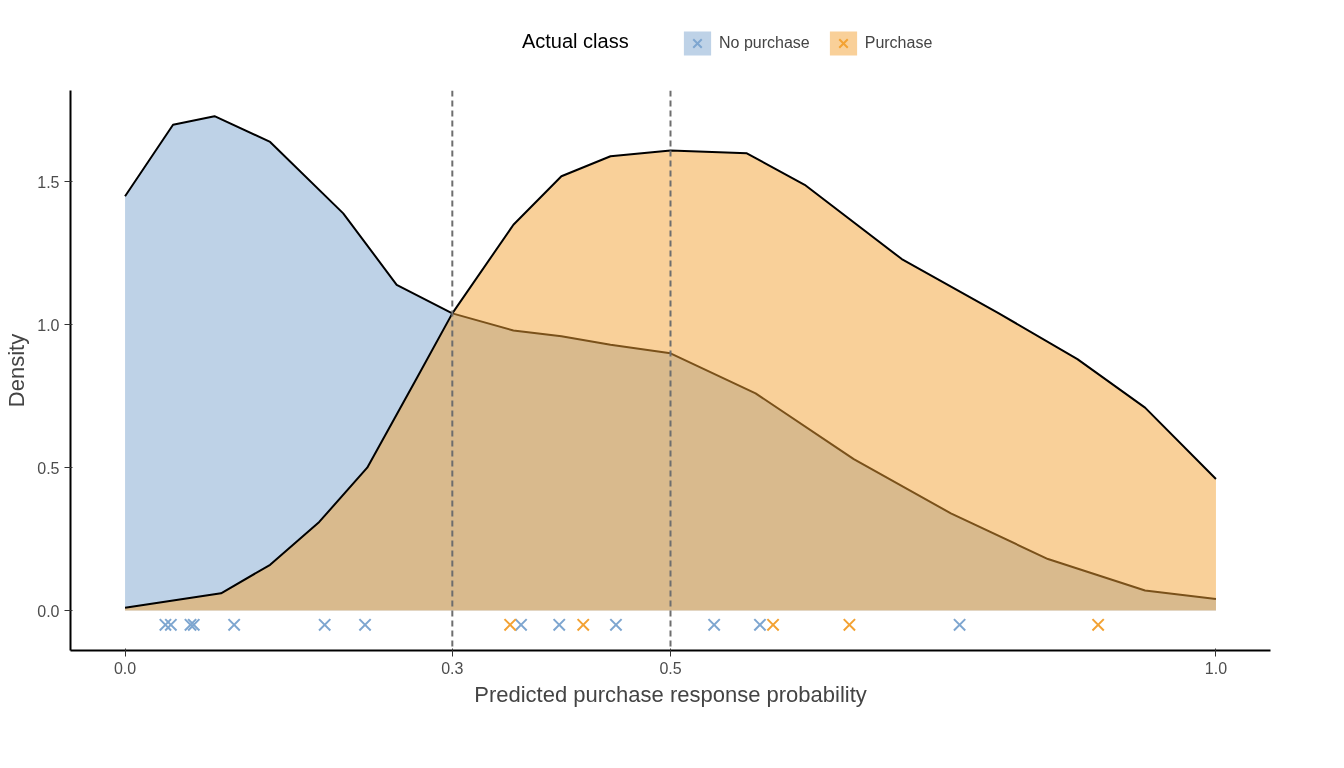 The image size is (1344, 768). What do you see at coordinates (48, 468) in the screenshot?
I see `y-tick-label: 0.5` at bounding box center [48, 468].